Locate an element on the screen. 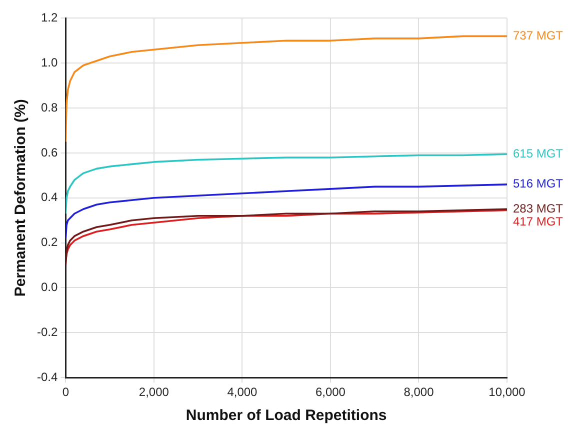 Image resolution: width=577 pixels, height=437 pixels. x-tick-label: 2,000 is located at coordinates (154, 392).